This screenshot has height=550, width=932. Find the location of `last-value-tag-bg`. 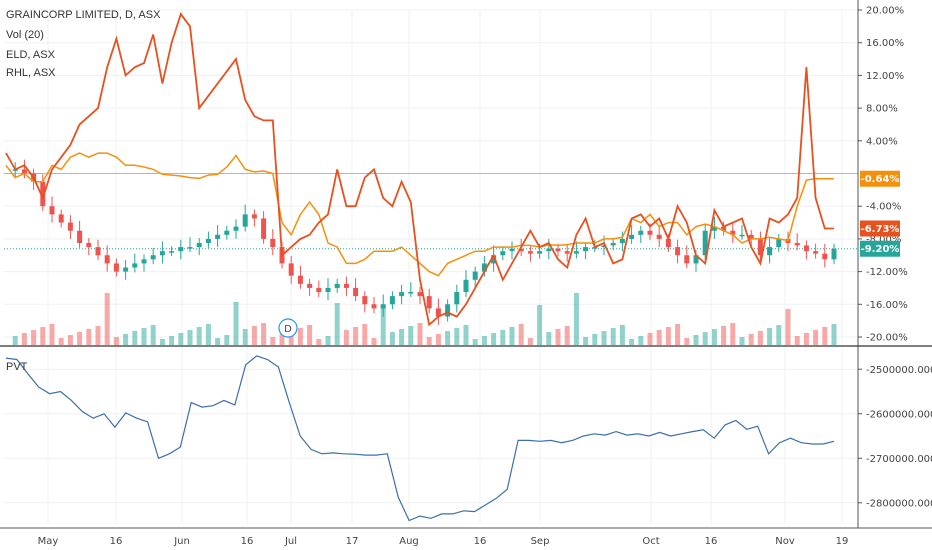

last-value-tag-bg is located at coordinates (880, 178).